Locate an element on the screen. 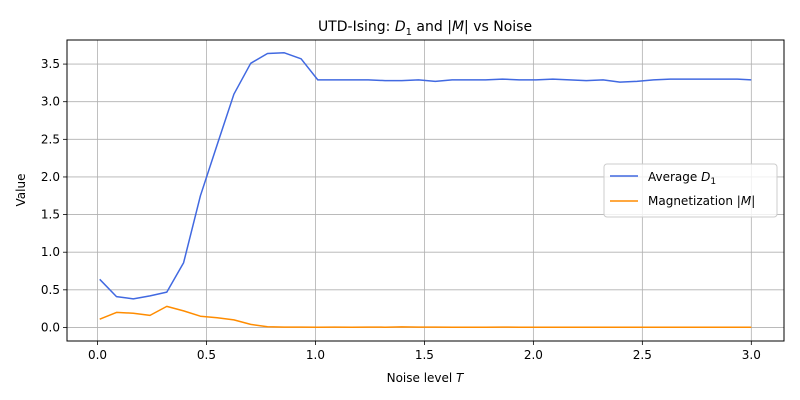 The height and width of the screenshot is (400, 800). legend-d1-sub: 1 is located at coordinates (713, 182).